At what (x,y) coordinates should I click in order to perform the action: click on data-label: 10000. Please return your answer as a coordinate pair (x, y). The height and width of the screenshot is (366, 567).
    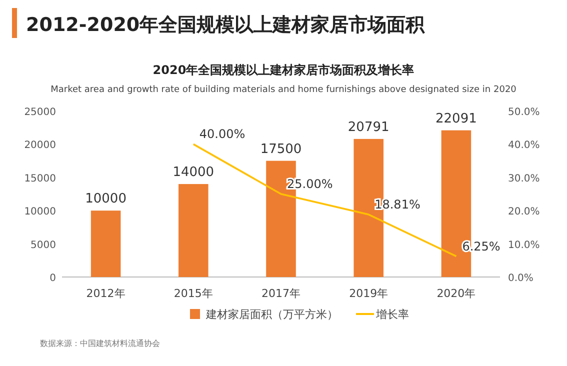
    Looking at the image, I should click on (105, 199).